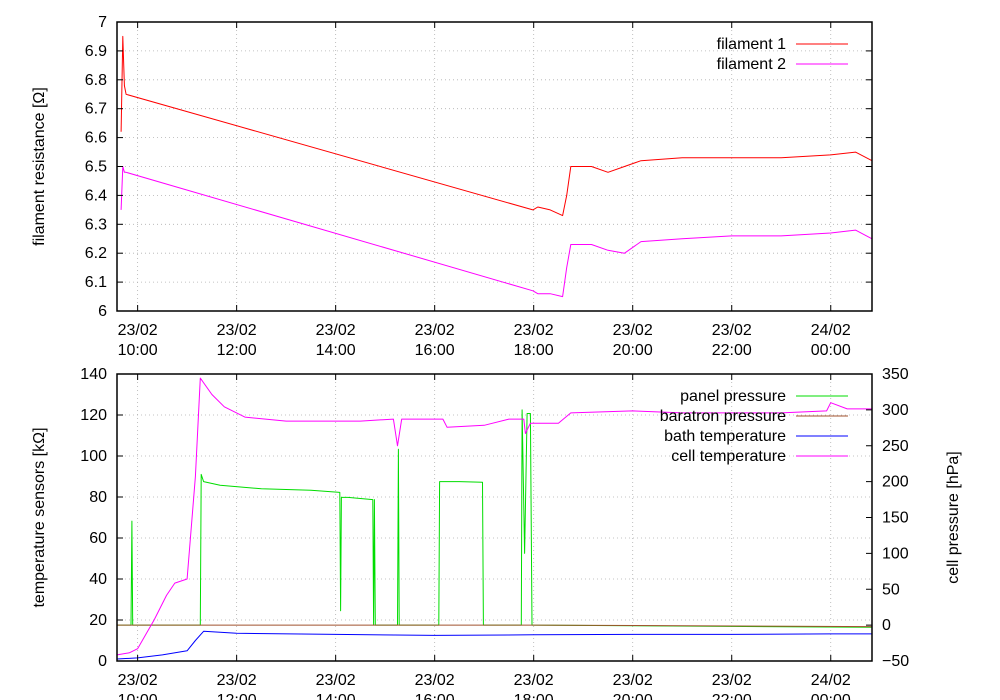 Image resolution: width=1000 pixels, height=700 pixels. I want to click on filament-chart-x-tick-time: 20:00, so click(633, 350).